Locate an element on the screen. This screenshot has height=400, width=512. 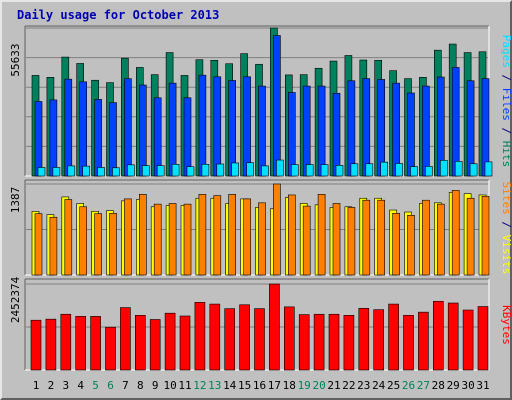
x-tick-label: 4 is located at coordinates (80, 385).